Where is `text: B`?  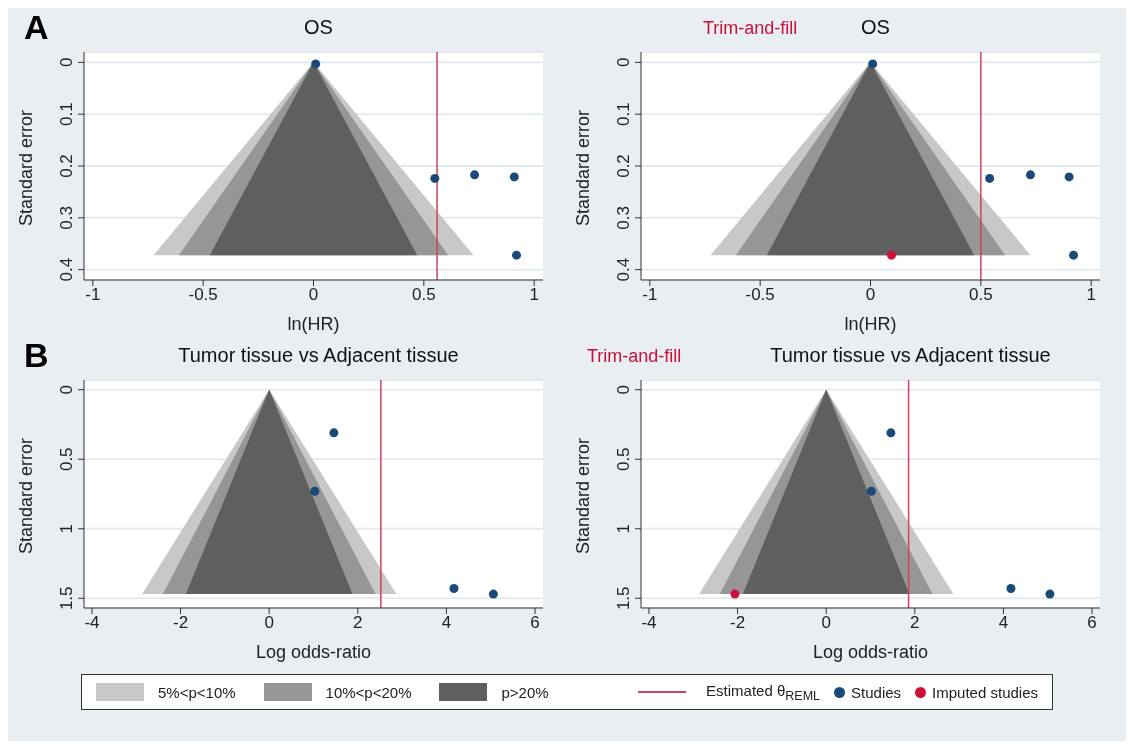 text: B is located at coordinates (36, 355).